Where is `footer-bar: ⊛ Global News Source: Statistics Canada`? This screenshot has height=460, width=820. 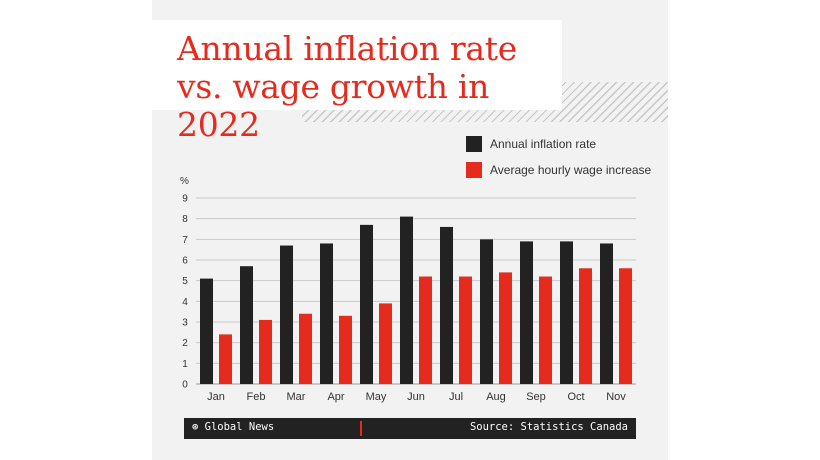
footer-bar: ⊛ Global News Source: Statistics Canada is located at coordinates (410, 428).